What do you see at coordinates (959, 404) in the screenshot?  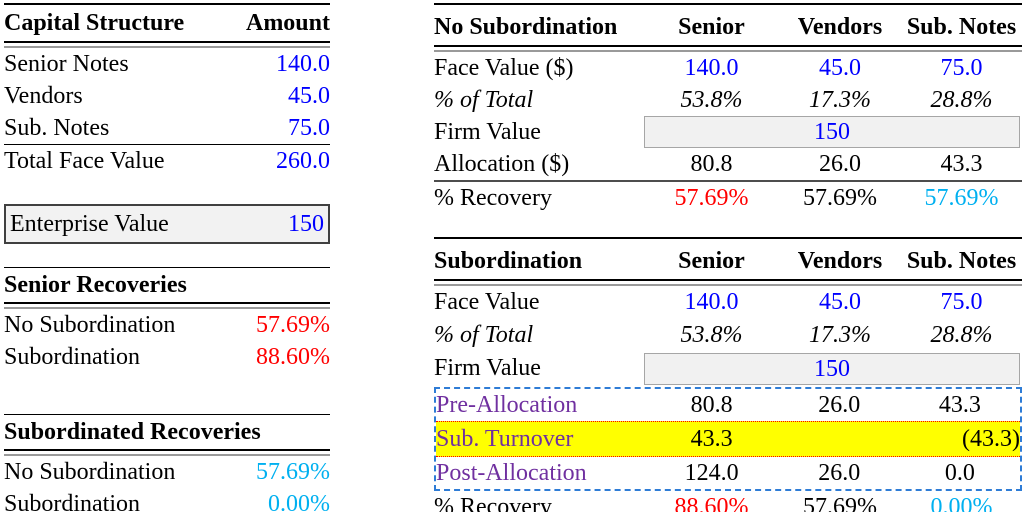 I see `pre-allocation-sub-notes-cell: 43.3` at bounding box center [959, 404].